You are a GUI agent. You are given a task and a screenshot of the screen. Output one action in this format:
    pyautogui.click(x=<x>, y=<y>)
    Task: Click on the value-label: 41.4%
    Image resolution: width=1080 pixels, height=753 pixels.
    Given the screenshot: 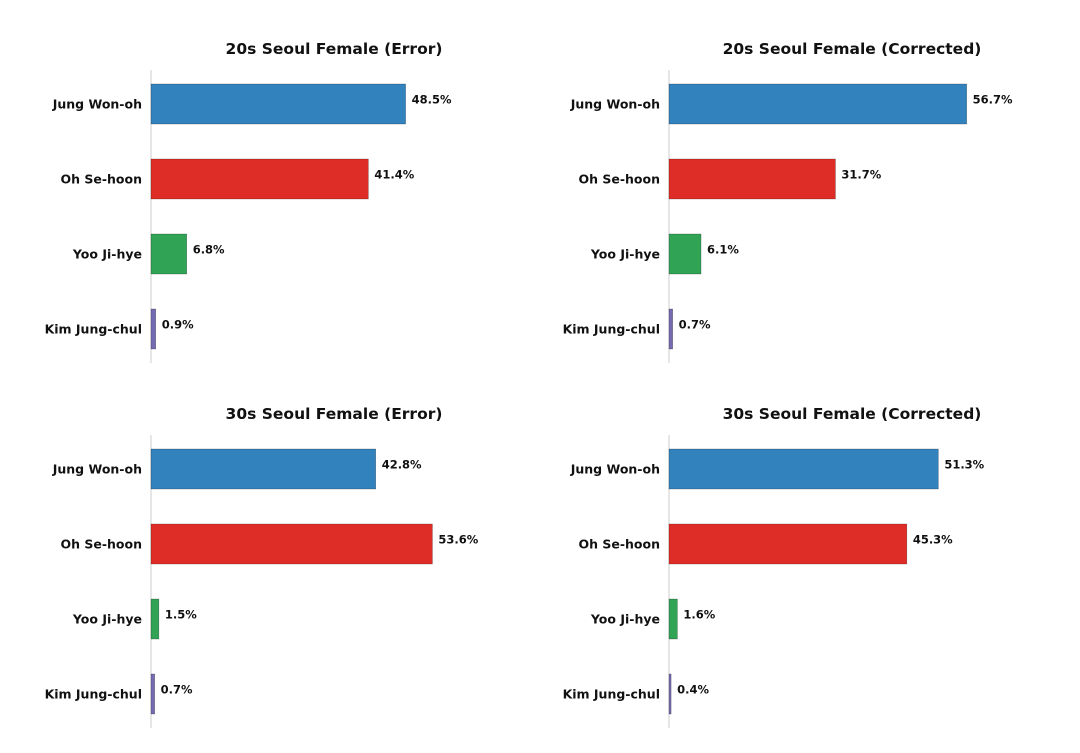 What is the action you would take?
    pyautogui.click(x=394, y=175)
    